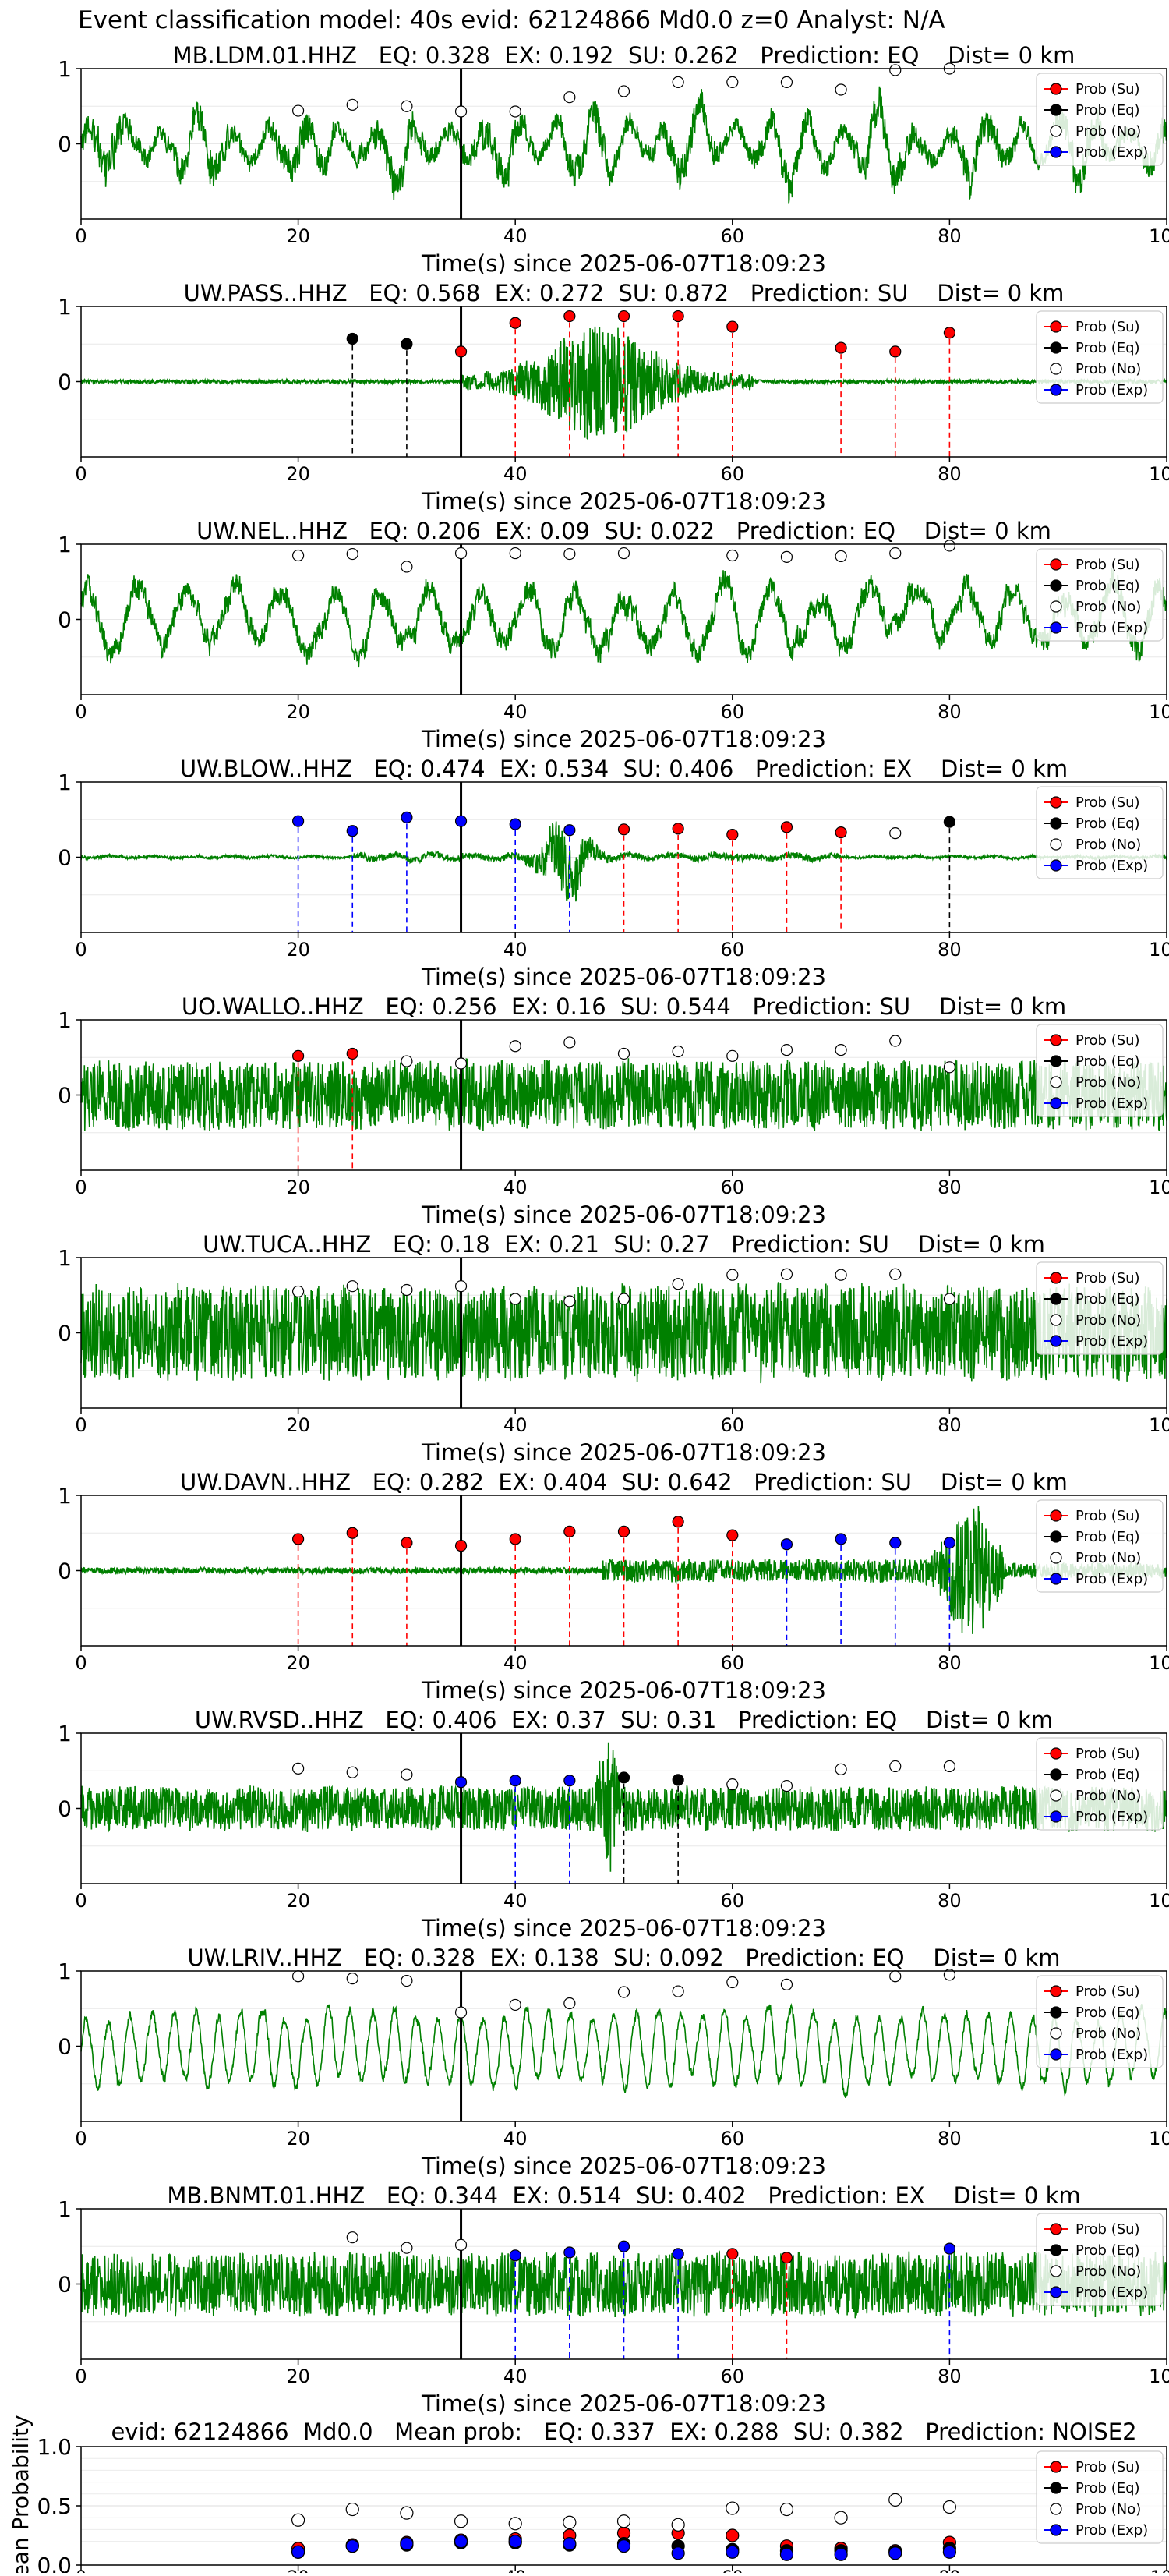 Image resolution: width=1169 pixels, height=2576 pixels. What do you see at coordinates (21, 2494) in the screenshot?
I see `y-axis-label: Mean Probability` at bounding box center [21, 2494].